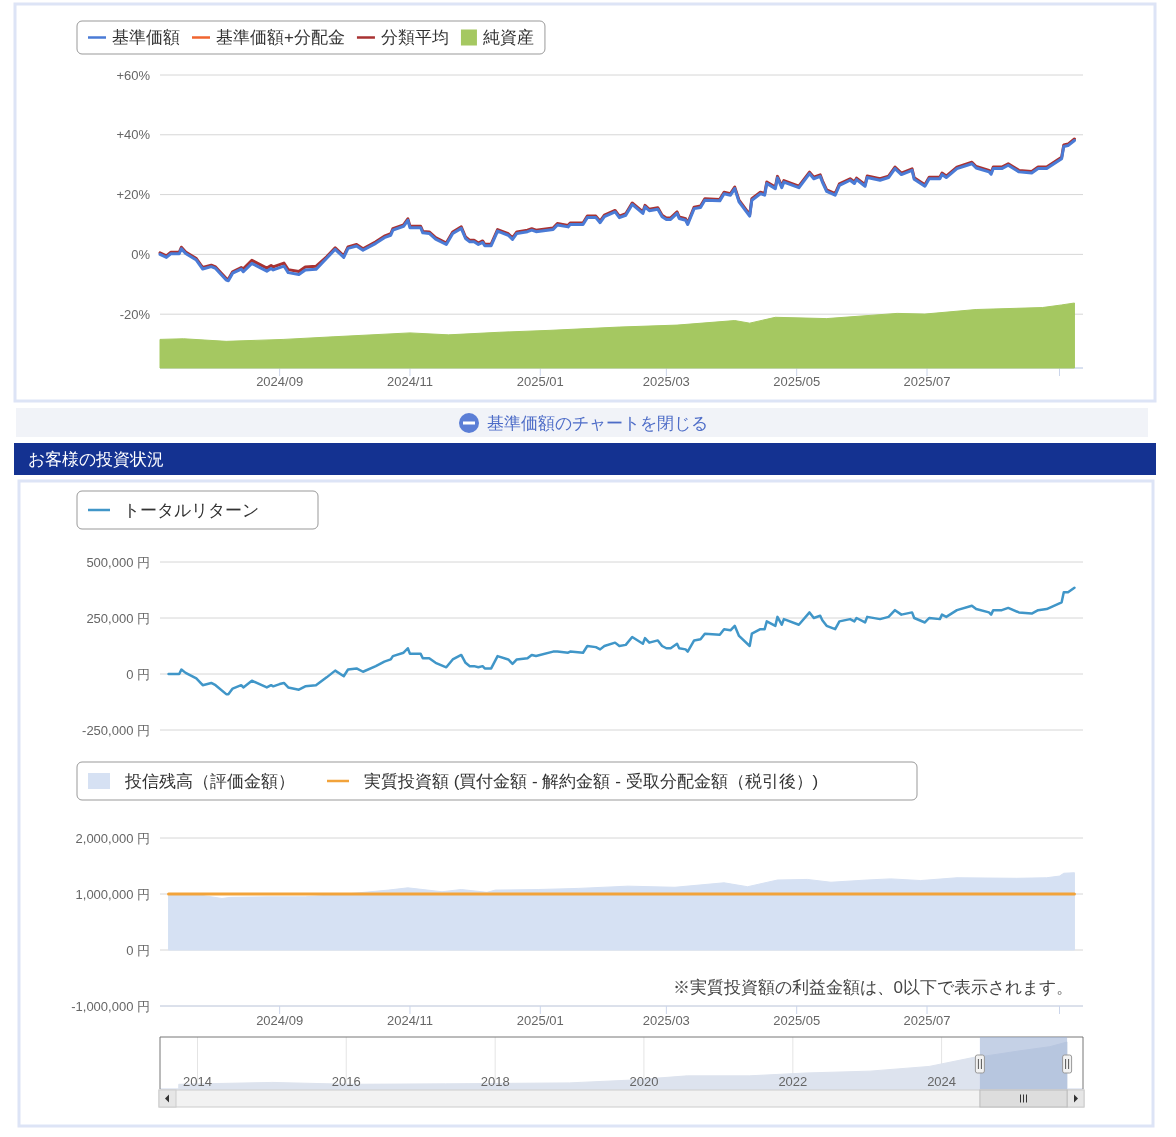 The width and height of the screenshot is (1176, 1137). Describe the element at coordinates (110, 1006) in the screenshot. I see `y-tick-label: -1,000,000 円` at that location.